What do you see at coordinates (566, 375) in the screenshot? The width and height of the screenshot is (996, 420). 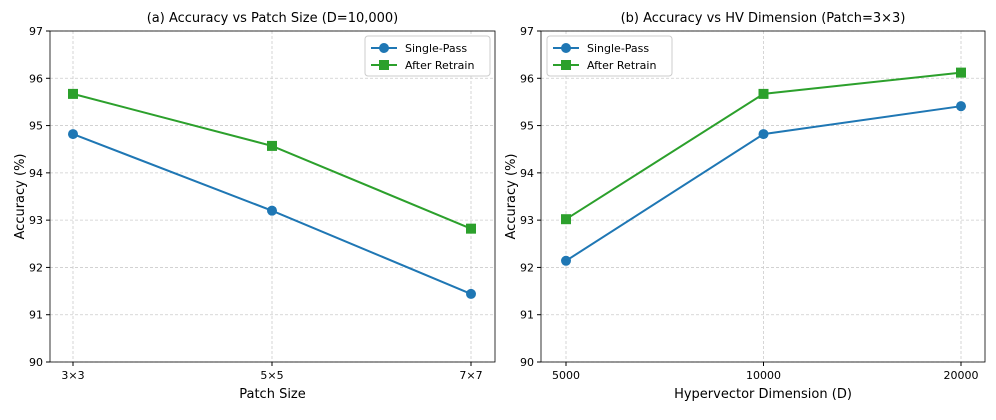 I see `x-tick-label: 5000` at bounding box center [566, 375].